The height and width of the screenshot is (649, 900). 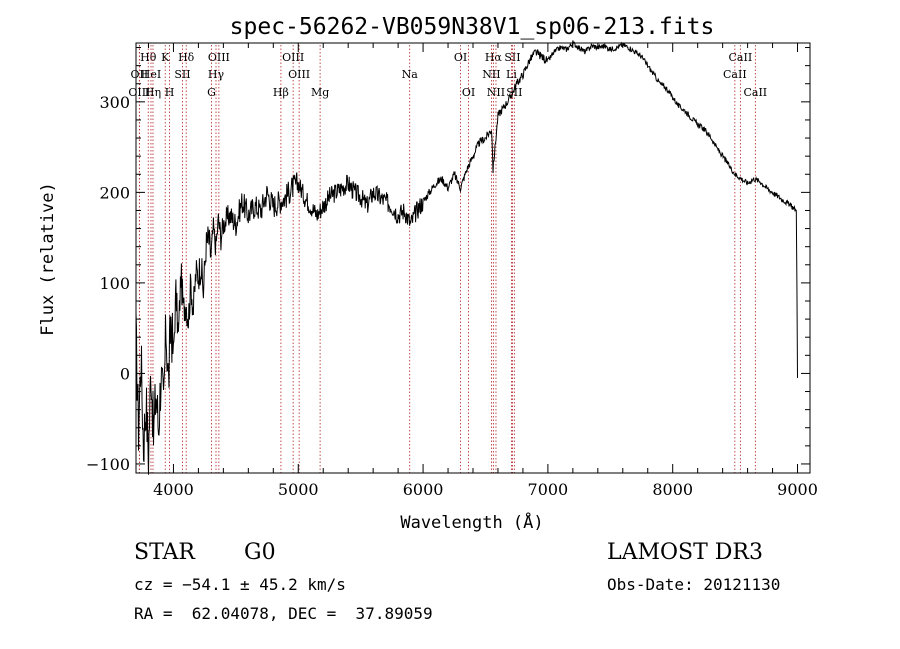 What do you see at coordinates (216, 74) in the screenshot?
I see `line-label: Hγ` at bounding box center [216, 74].